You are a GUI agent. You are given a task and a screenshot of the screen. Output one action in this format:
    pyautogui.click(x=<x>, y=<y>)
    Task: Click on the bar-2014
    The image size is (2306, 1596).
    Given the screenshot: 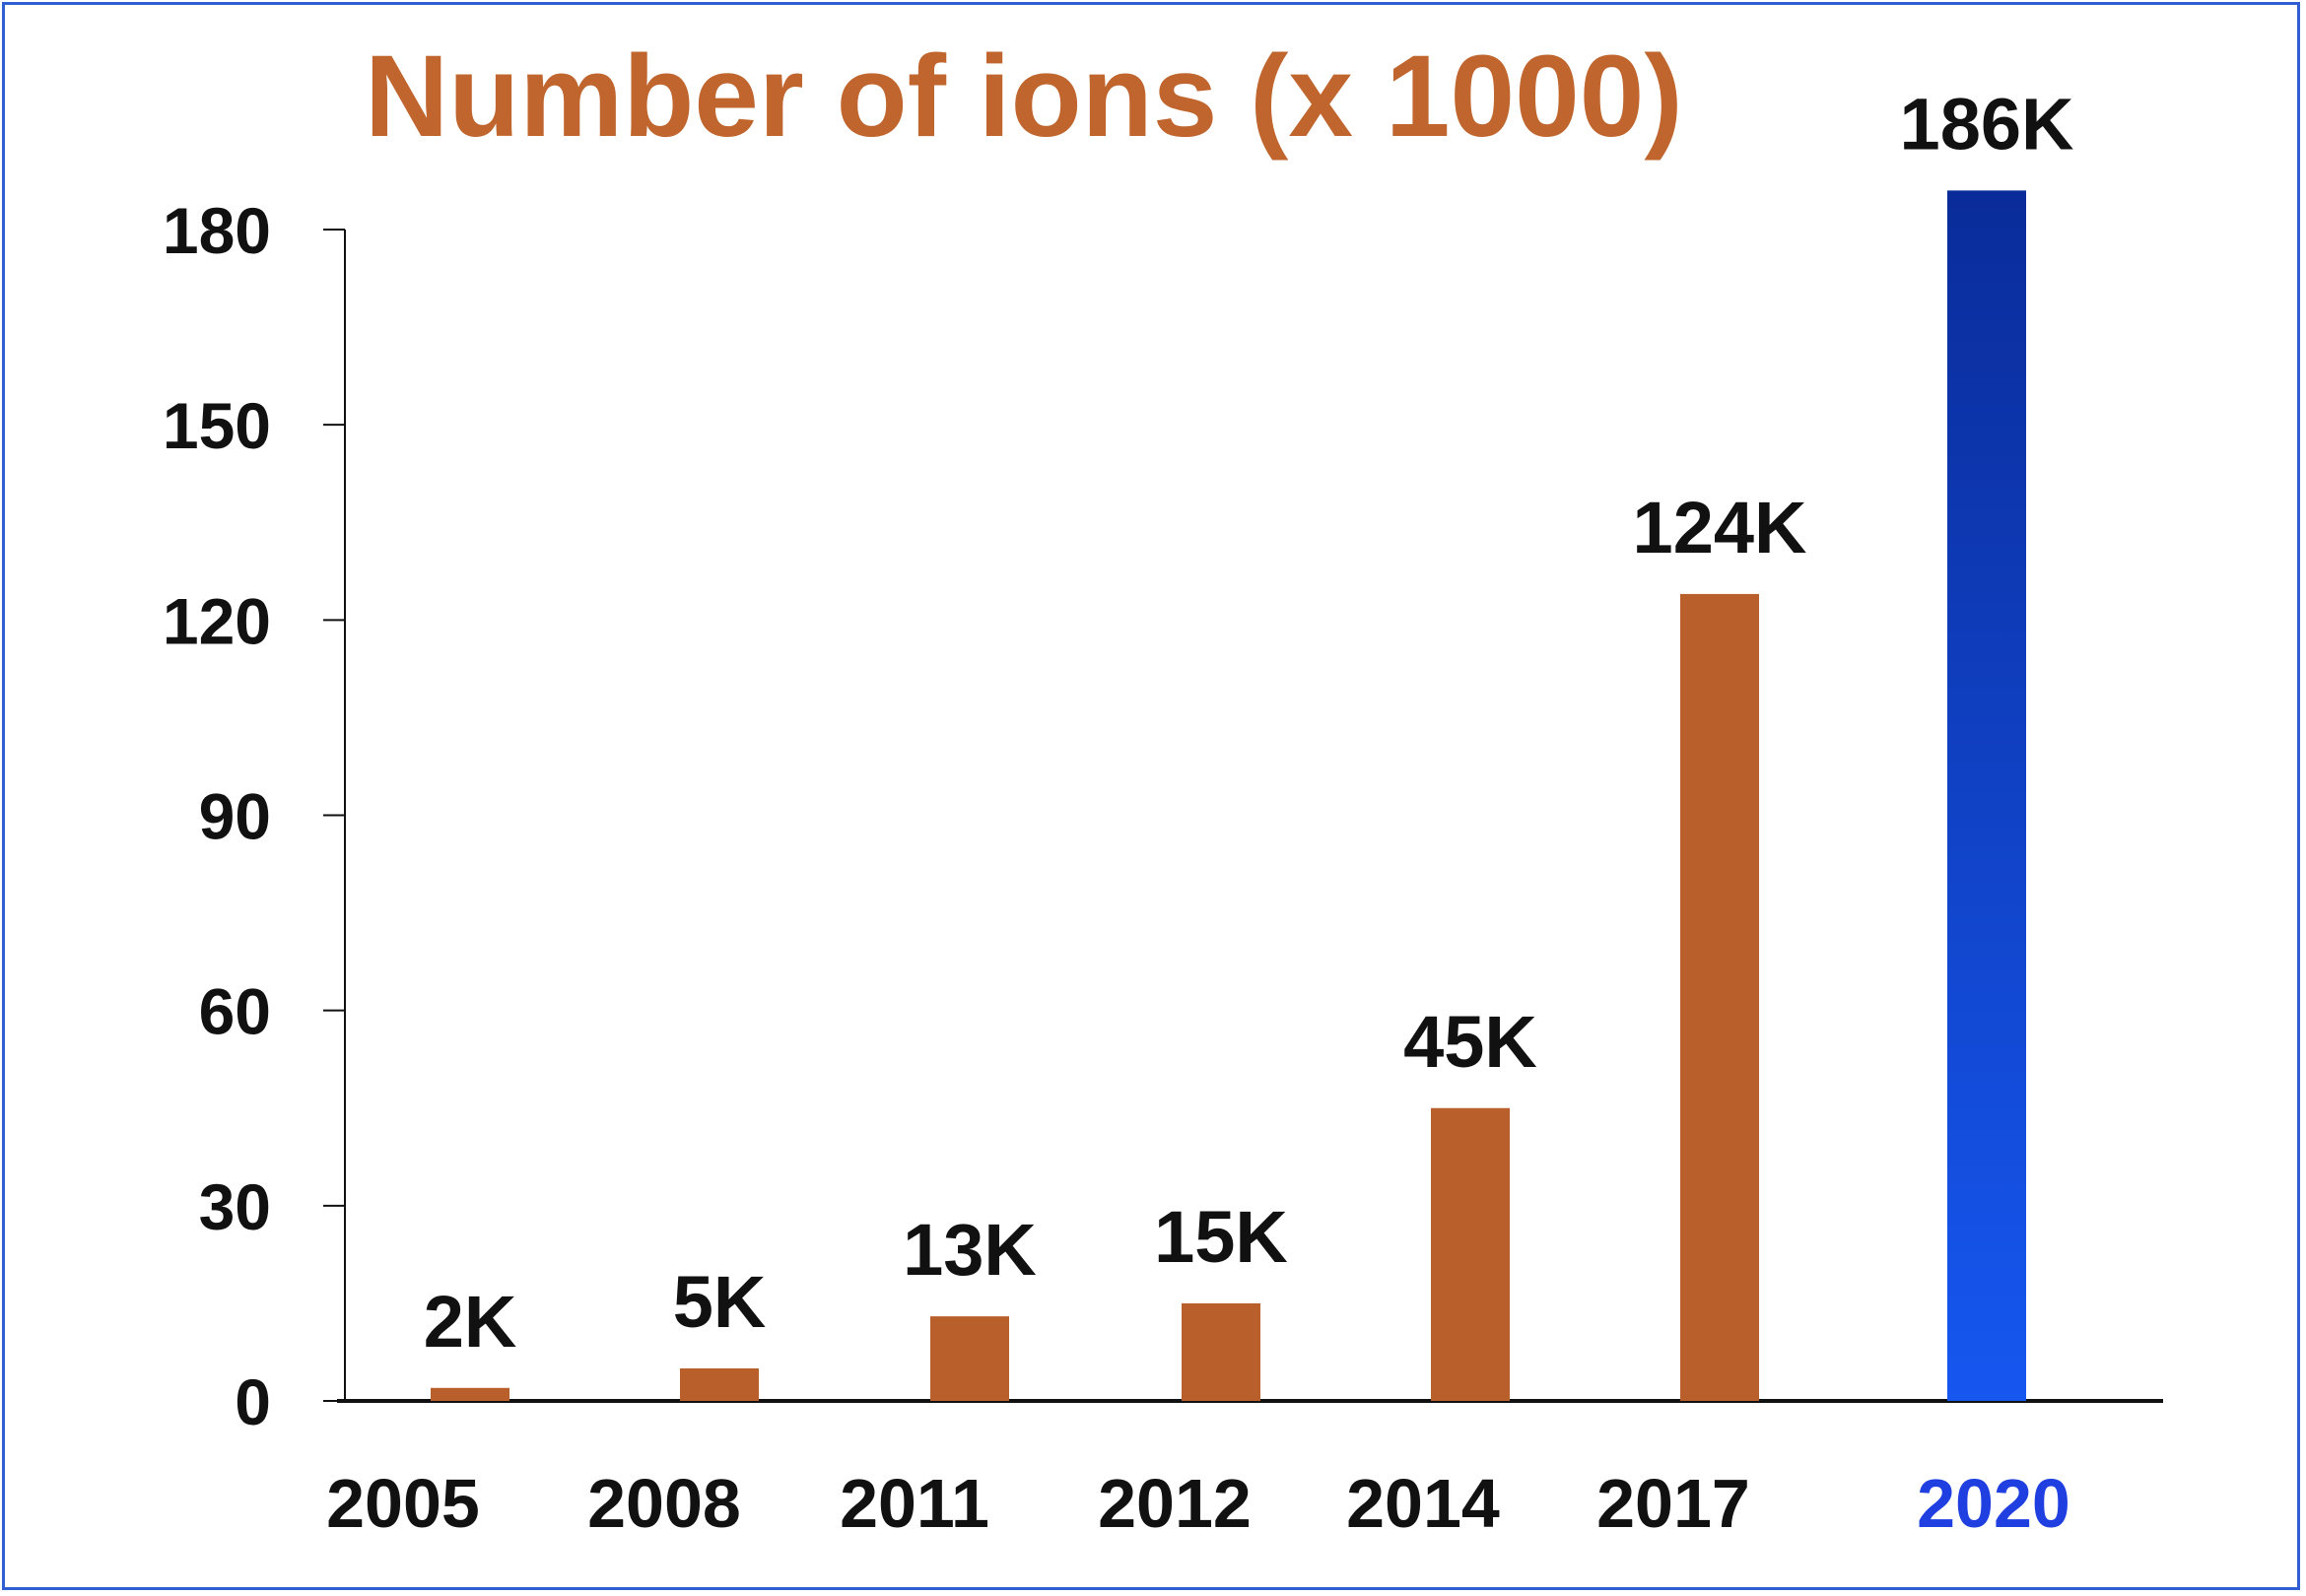 What is the action you would take?
    pyautogui.click(x=1471, y=1254)
    